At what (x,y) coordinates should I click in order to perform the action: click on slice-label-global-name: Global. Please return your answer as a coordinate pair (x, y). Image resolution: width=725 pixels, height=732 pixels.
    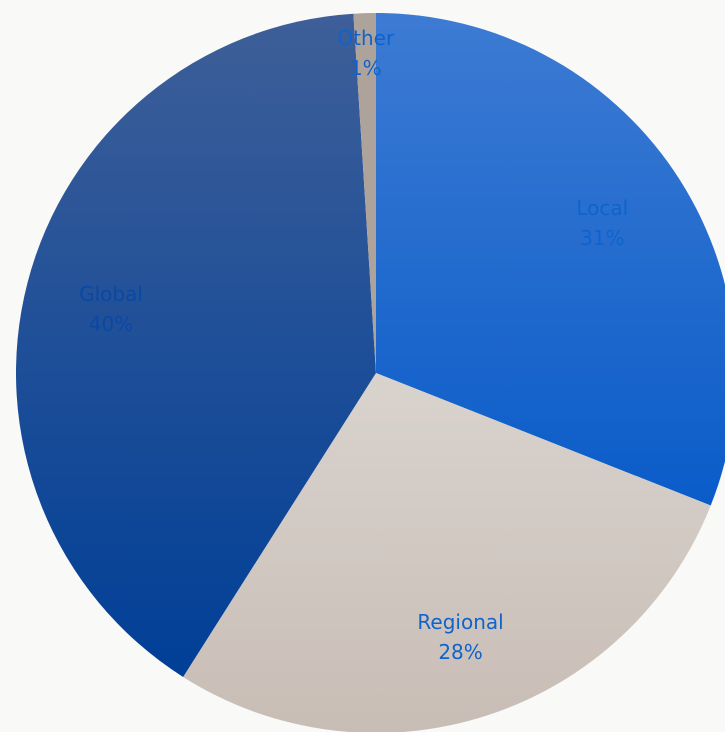
    Looking at the image, I should click on (111, 294).